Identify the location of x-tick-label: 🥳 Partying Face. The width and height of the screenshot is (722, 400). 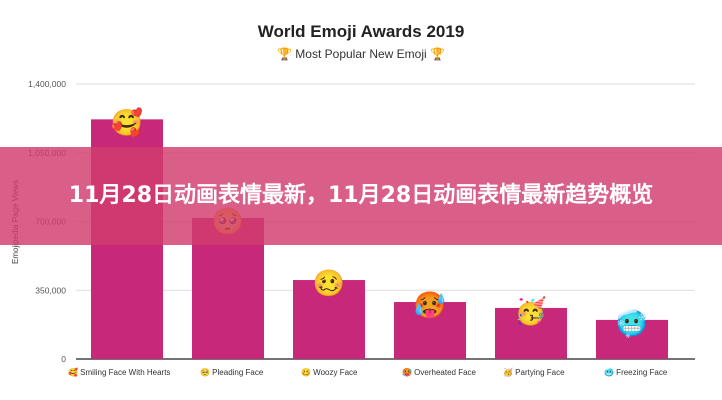
(534, 372).